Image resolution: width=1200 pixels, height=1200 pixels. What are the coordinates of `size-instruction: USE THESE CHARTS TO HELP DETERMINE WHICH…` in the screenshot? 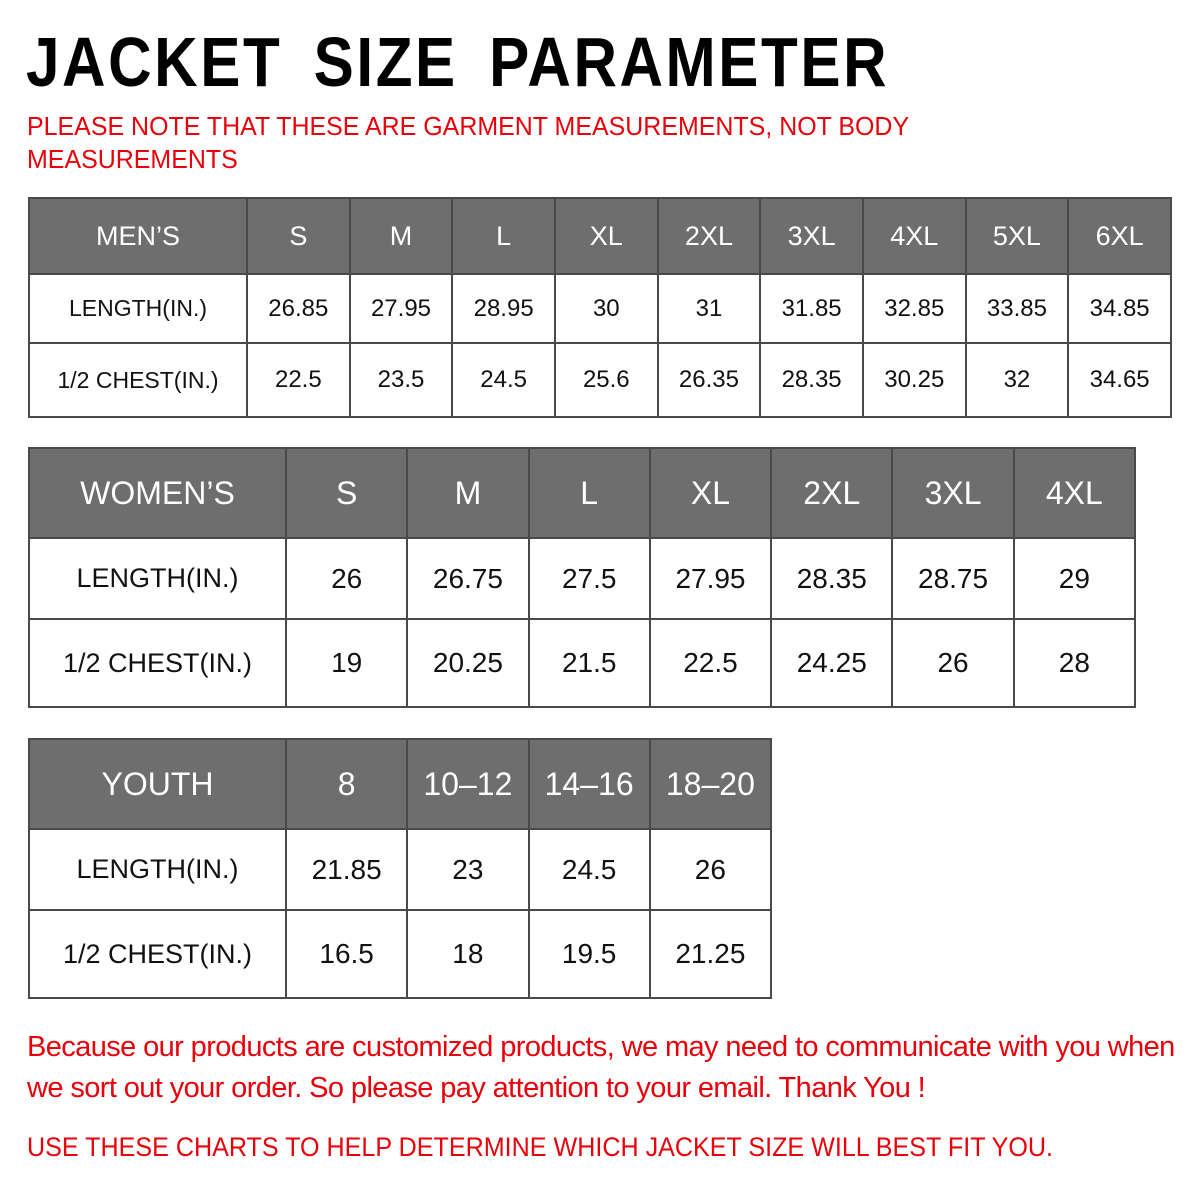 It's located at (540, 1147).